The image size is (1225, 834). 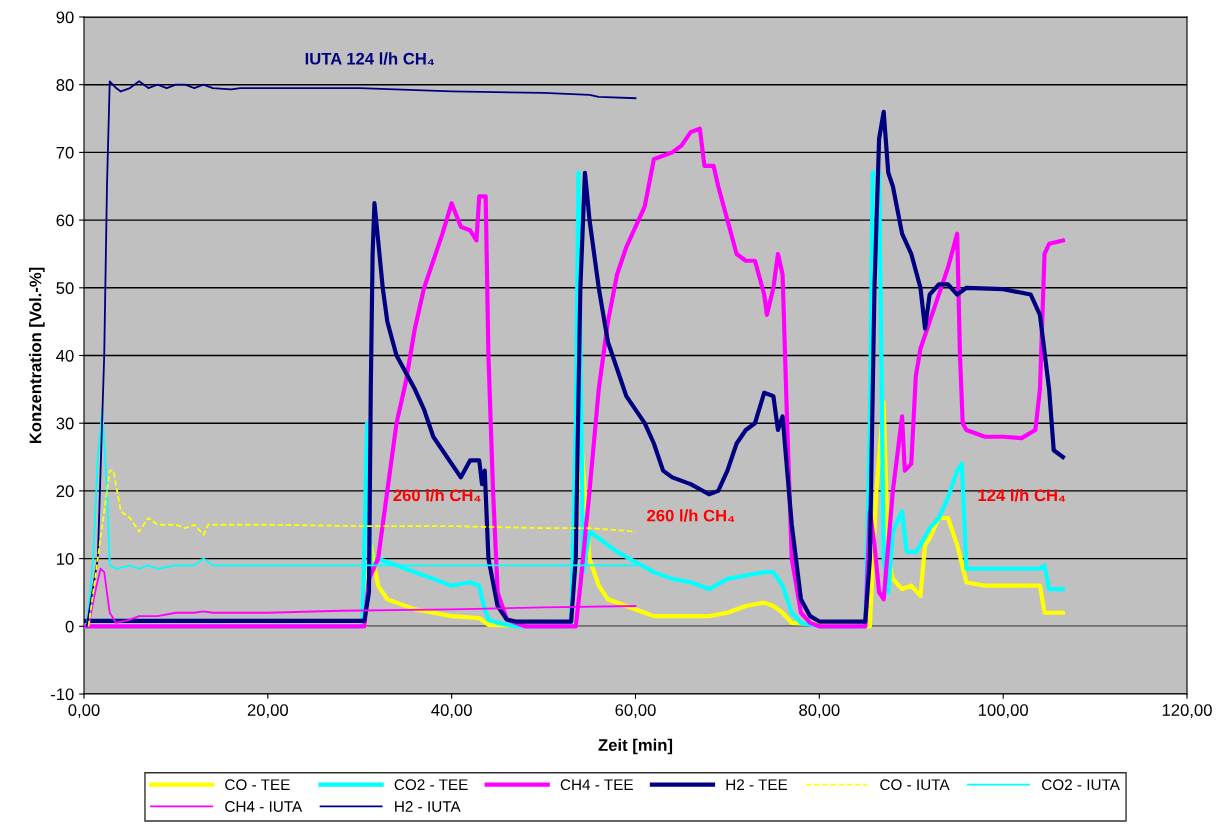 What do you see at coordinates (264, 806) in the screenshot?
I see `legend-label: CH4 - IUTA` at bounding box center [264, 806].